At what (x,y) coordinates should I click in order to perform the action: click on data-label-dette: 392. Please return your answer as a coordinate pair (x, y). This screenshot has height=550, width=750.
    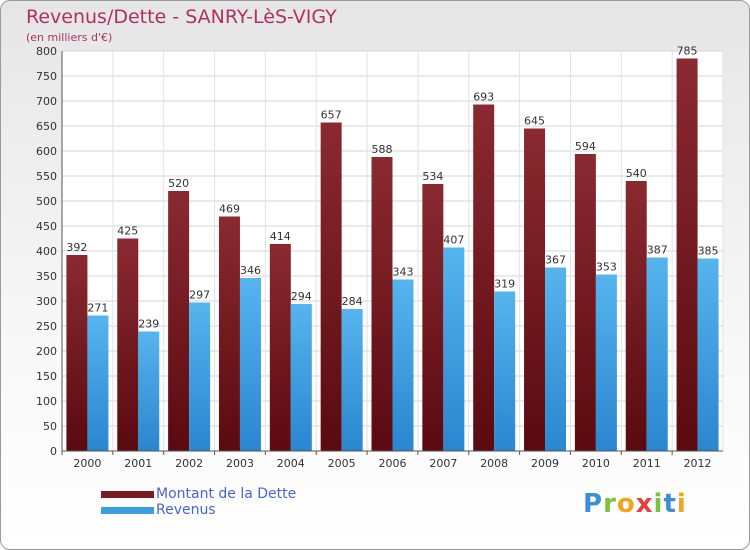
    Looking at the image, I should click on (76, 247).